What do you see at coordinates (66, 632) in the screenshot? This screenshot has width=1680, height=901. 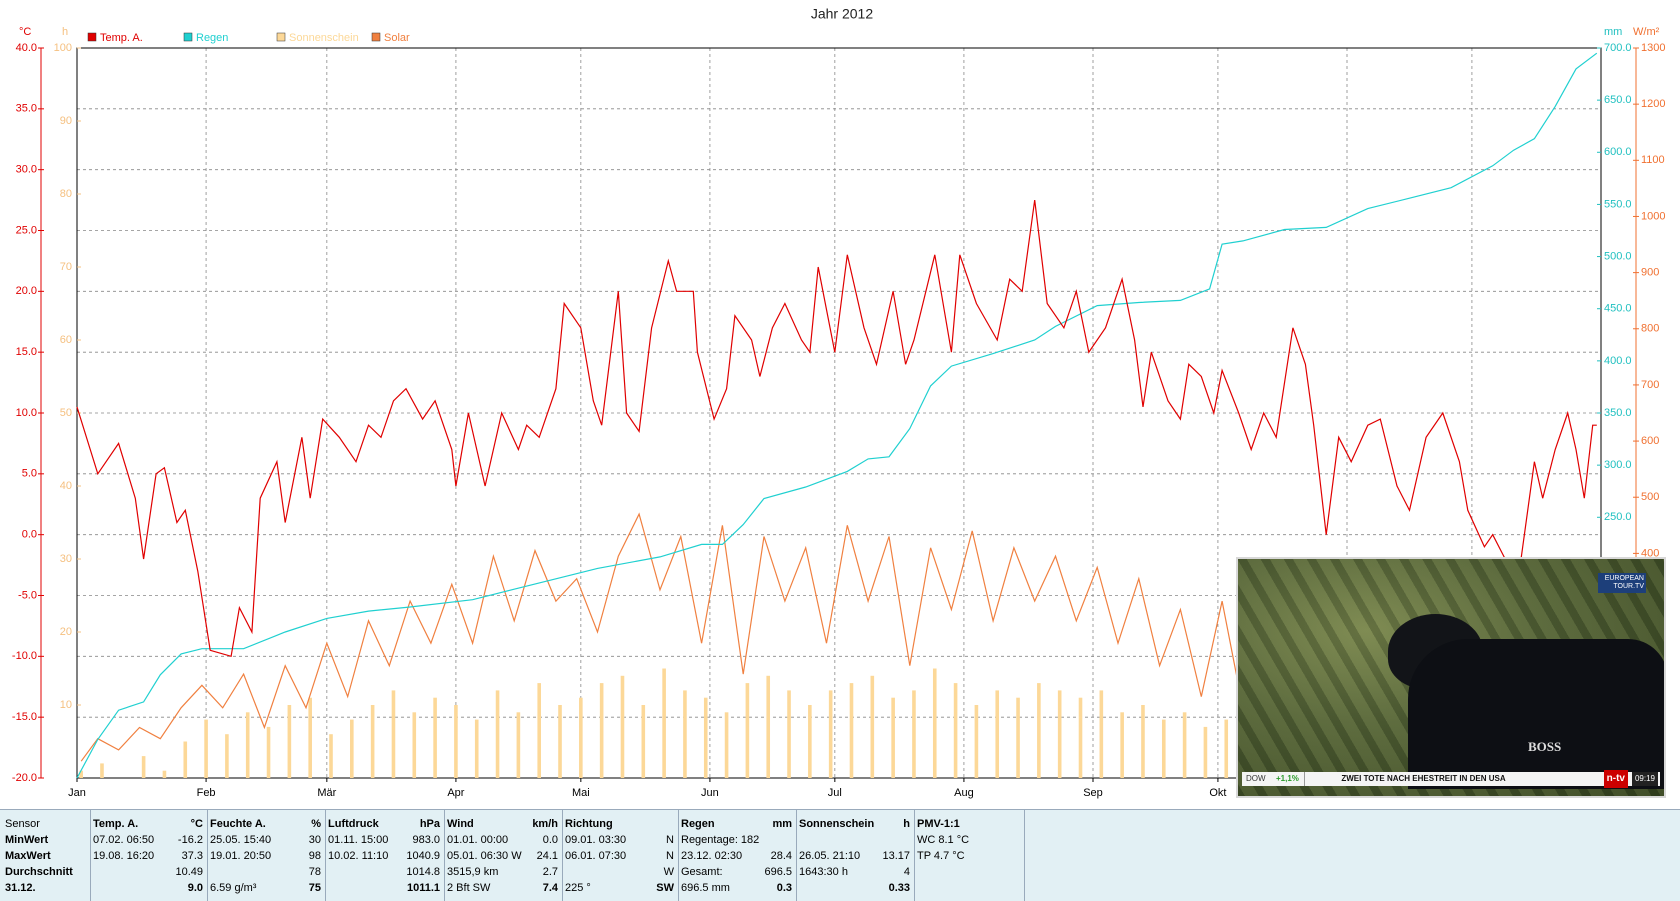 I see `y3-tick-label: 20` at bounding box center [66, 632].